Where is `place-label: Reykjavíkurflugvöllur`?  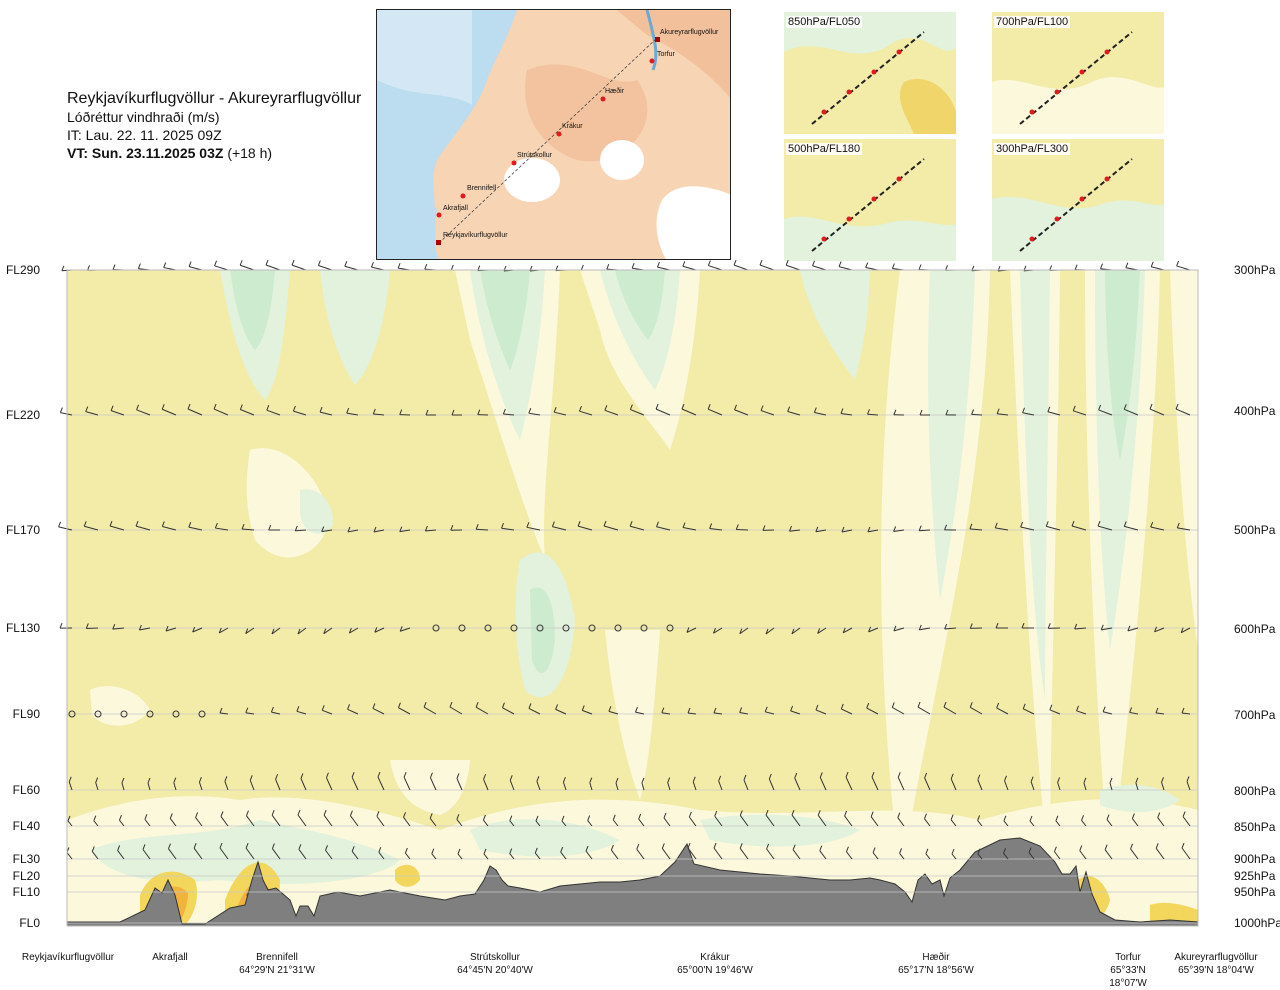
place-label: Reykjavíkurflugvöllur is located at coordinates (68, 957).